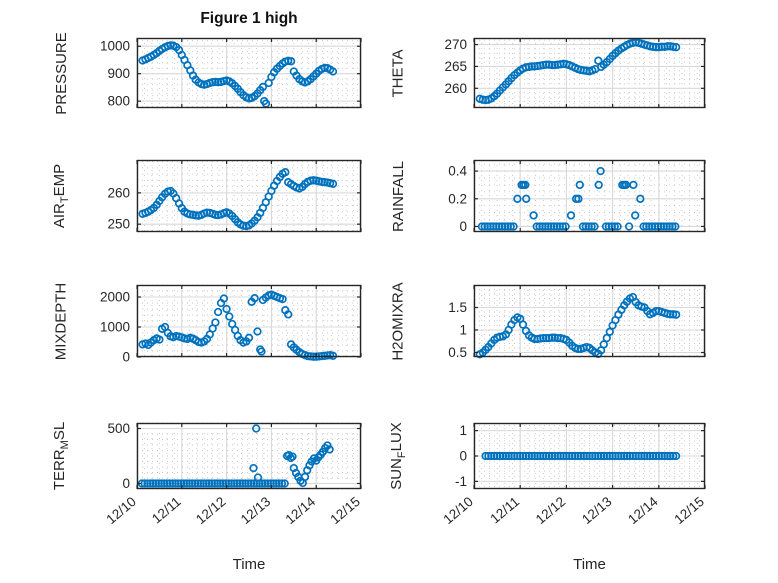  Describe the element at coordinates (398, 321) in the screenshot. I see `y-axis-label-h2omixra: H2OMIXRA` at that location.